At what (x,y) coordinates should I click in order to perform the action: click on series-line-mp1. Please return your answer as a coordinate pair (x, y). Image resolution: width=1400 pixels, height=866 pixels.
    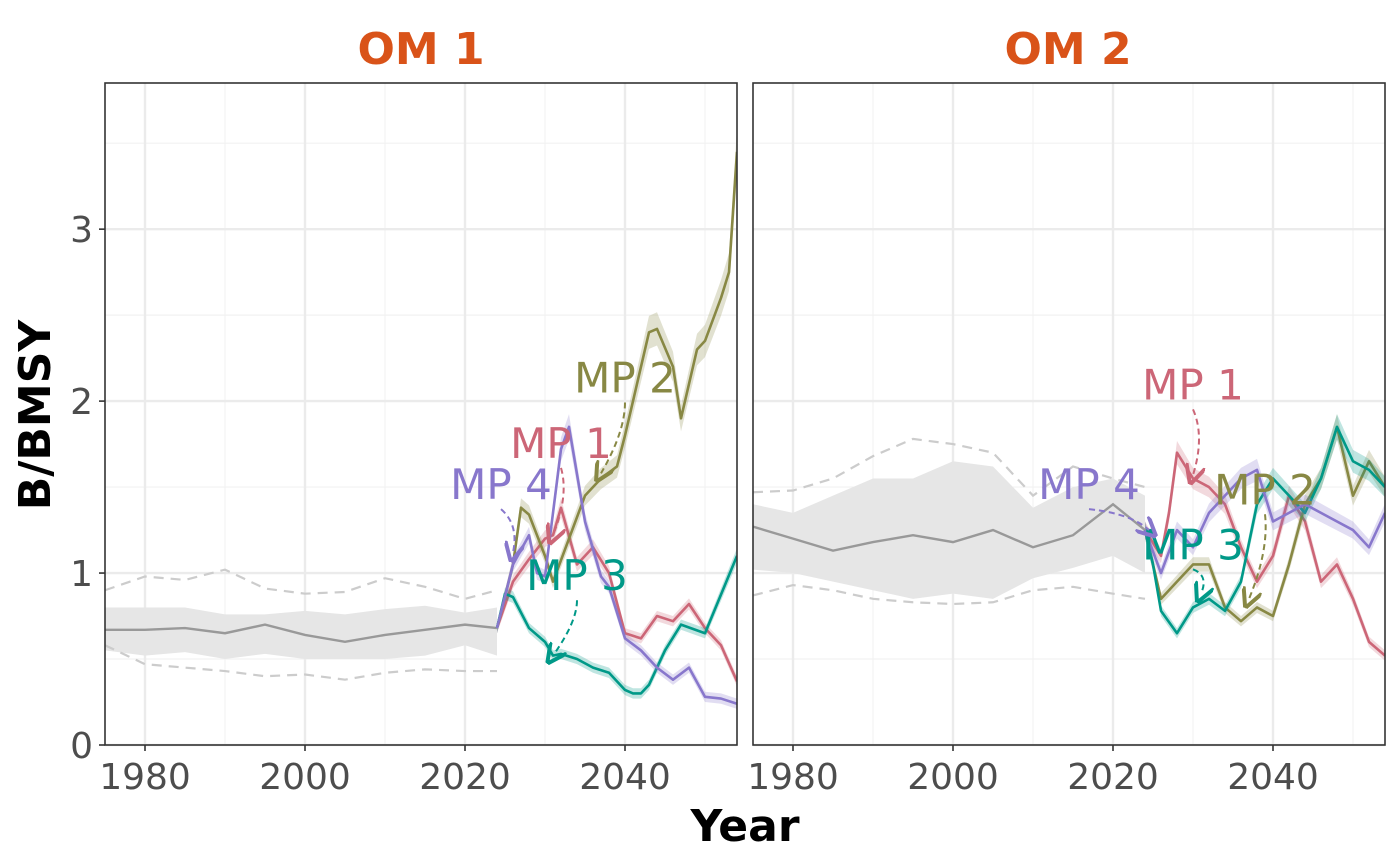
    Looking at the image, I should click on (1264, 554).